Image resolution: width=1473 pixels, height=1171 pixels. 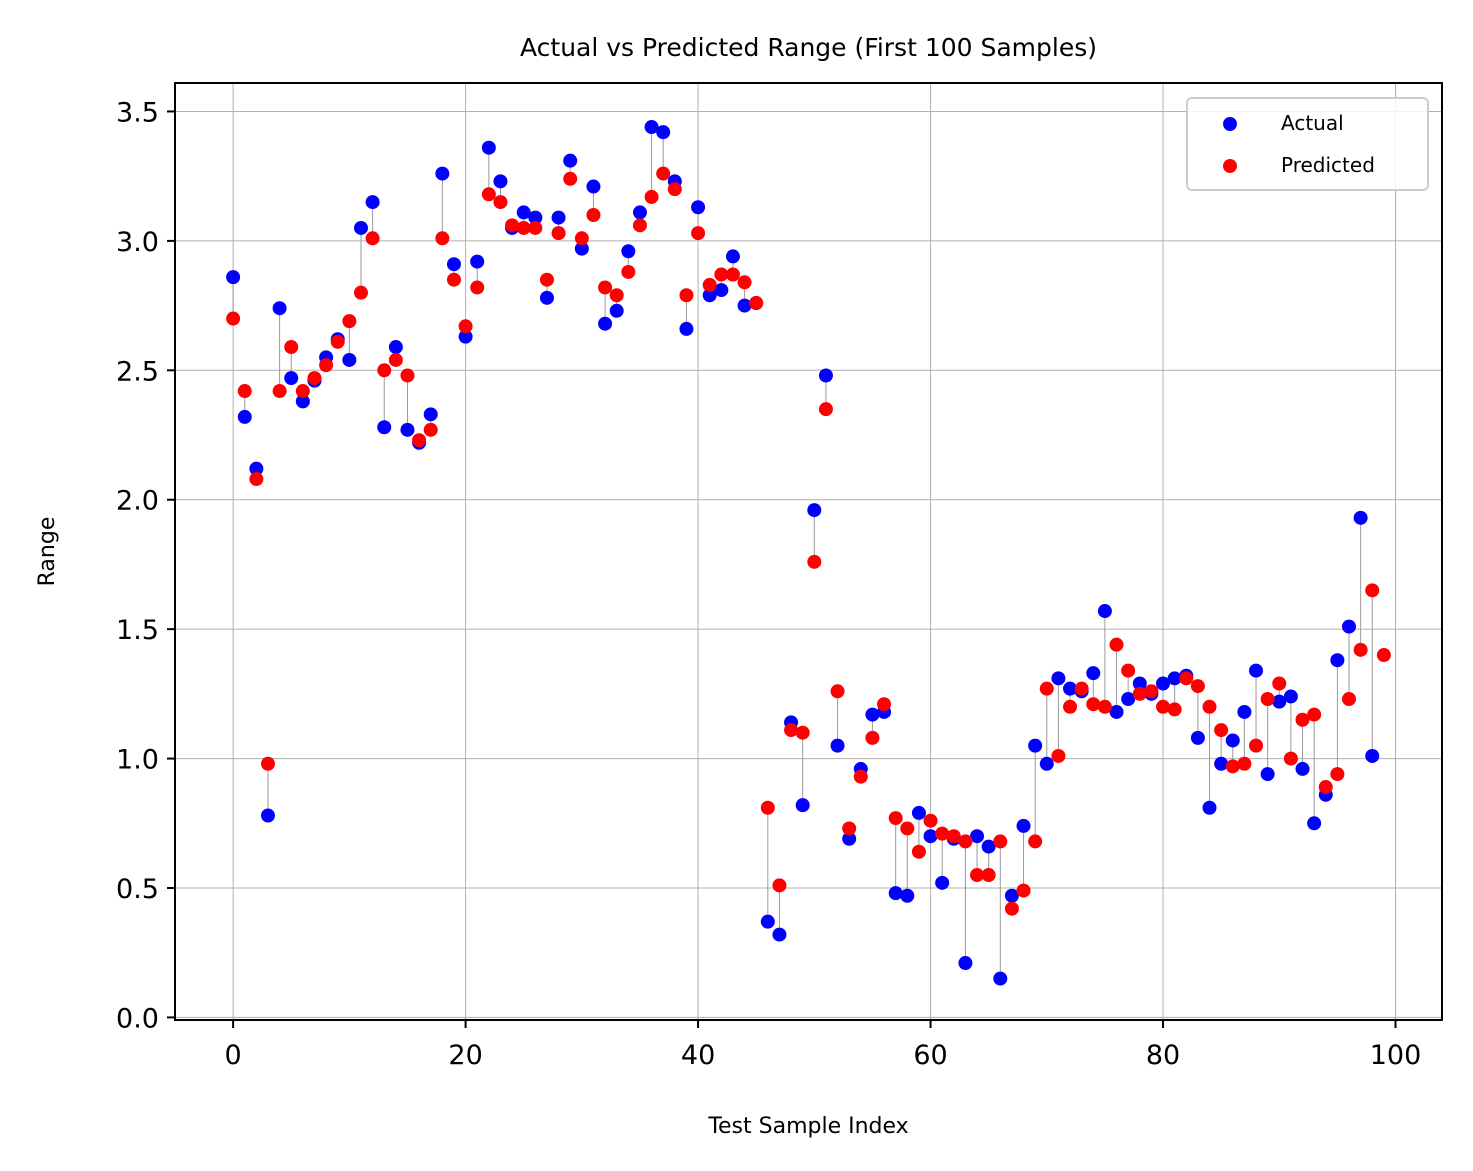 I want to click on y-tick-label: 3.0, so click(x=137, y=242).